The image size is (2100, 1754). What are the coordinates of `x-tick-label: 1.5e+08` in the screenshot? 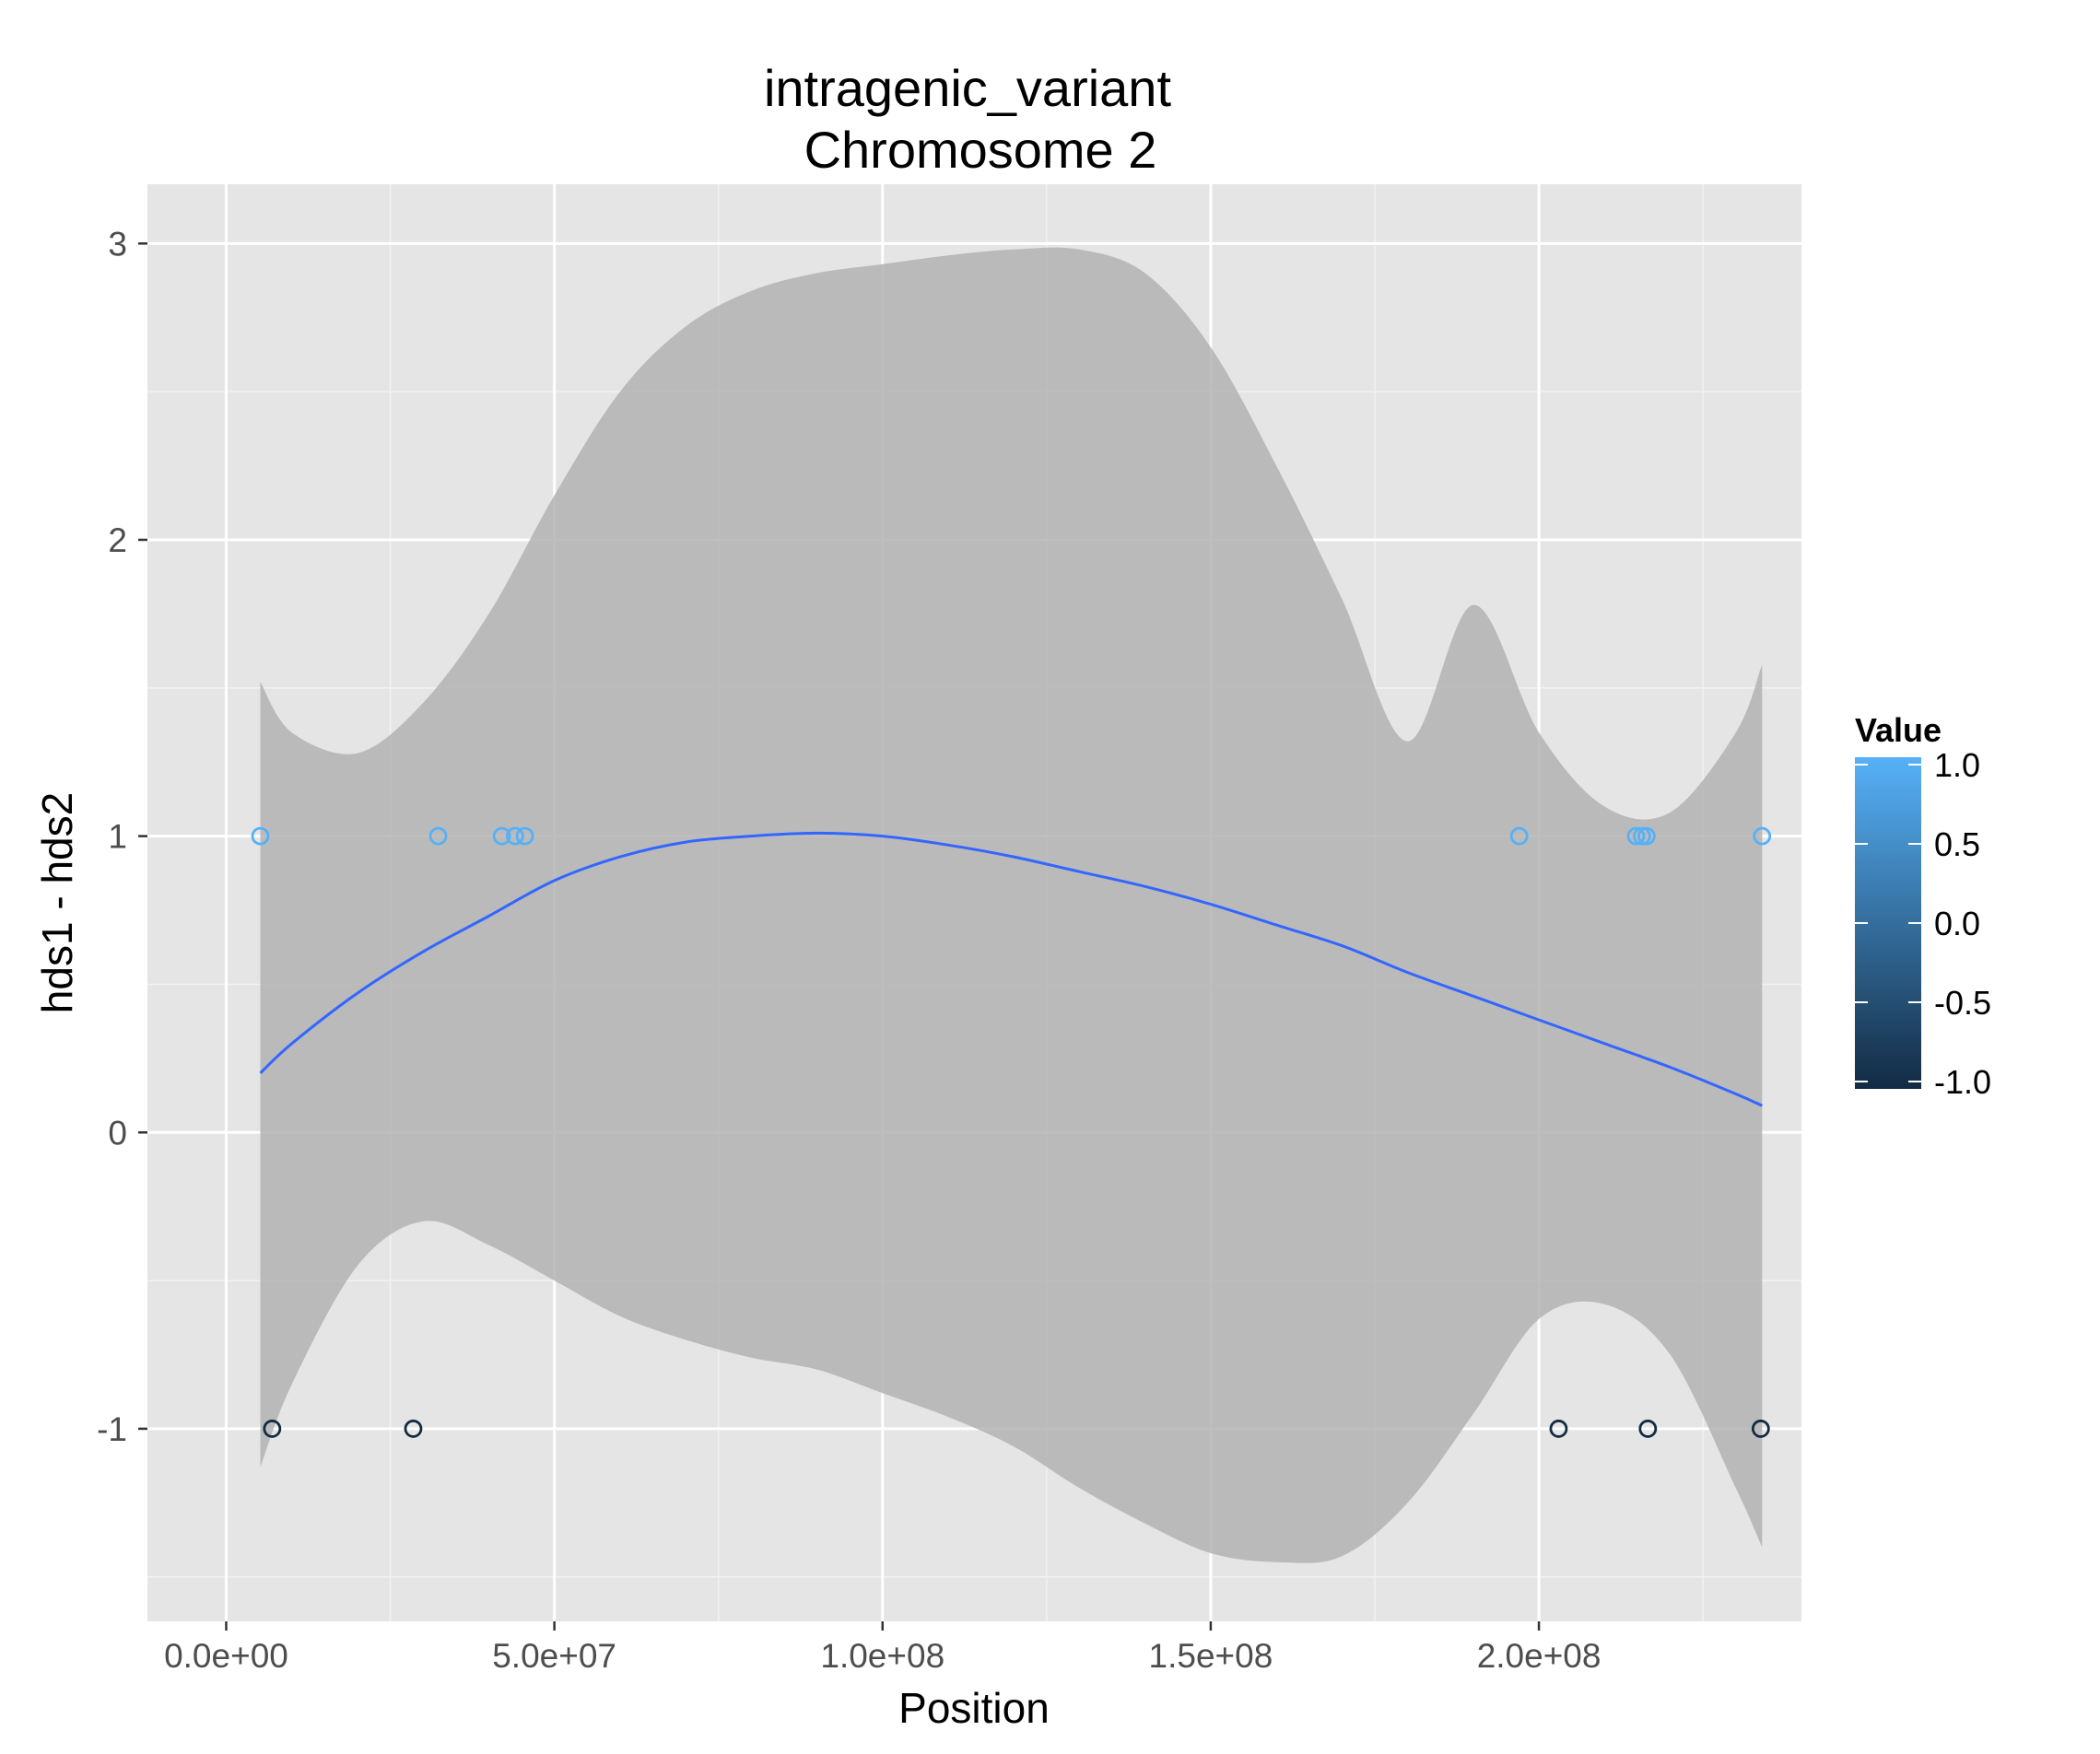 It's located at (1211, 1656).